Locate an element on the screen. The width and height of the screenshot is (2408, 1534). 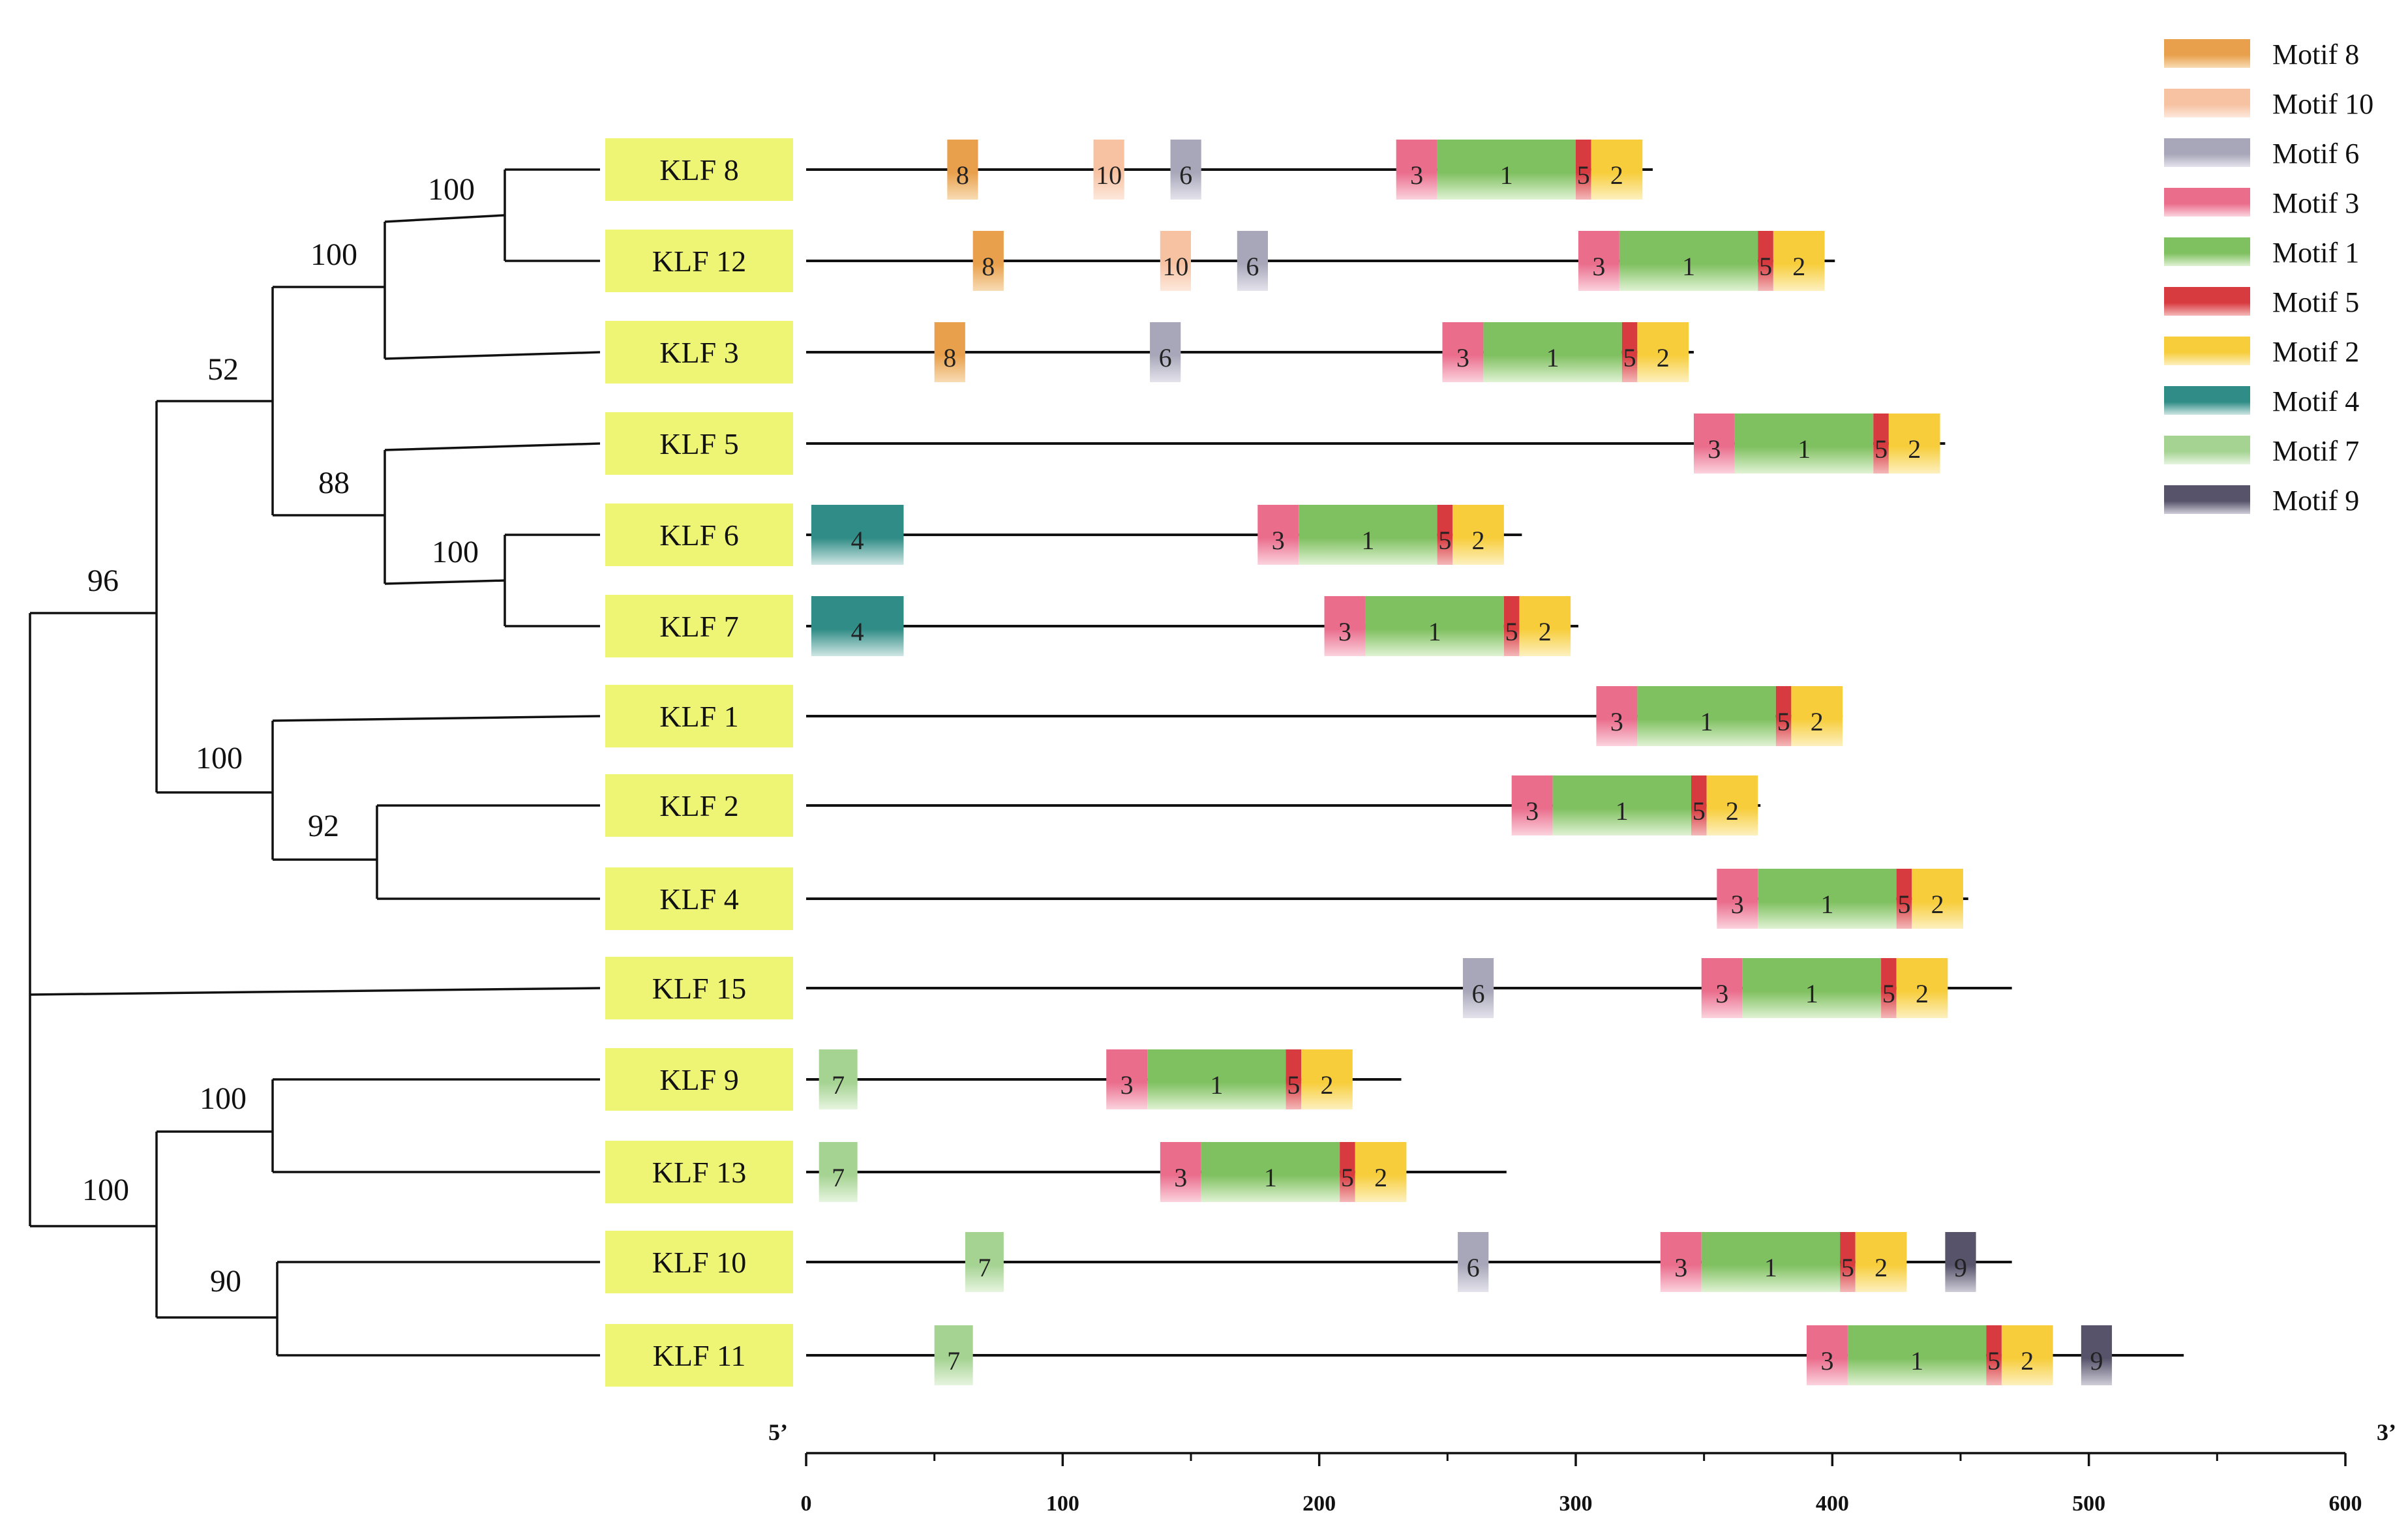
gene-label: KLF 5 is located at coordinates (698, 443).